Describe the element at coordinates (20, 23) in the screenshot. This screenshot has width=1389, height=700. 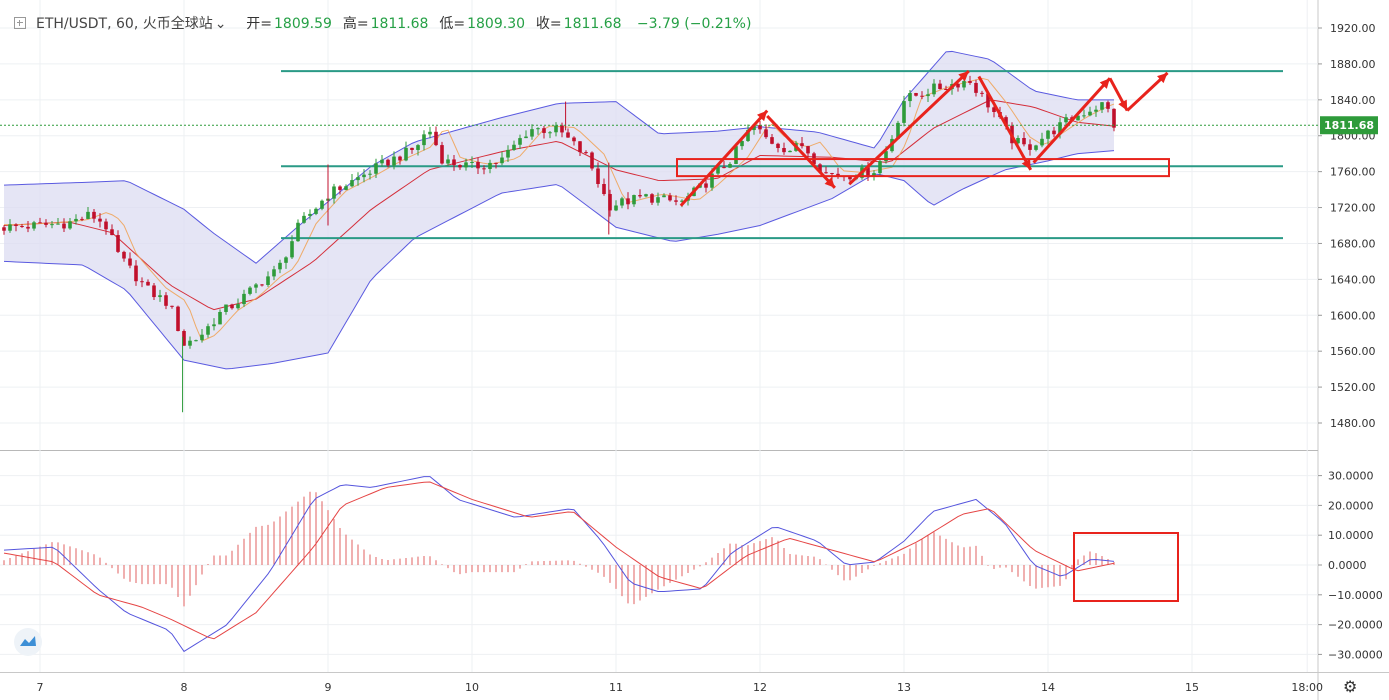
I see `expand-icon` at that location.